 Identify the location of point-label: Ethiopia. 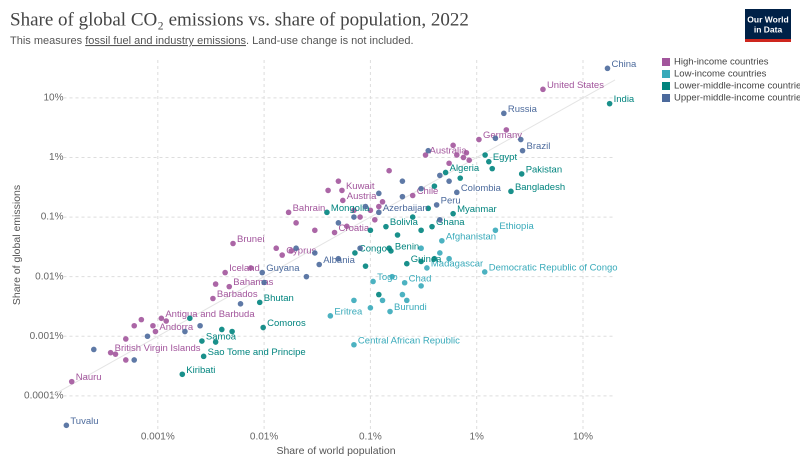
(516, 226).